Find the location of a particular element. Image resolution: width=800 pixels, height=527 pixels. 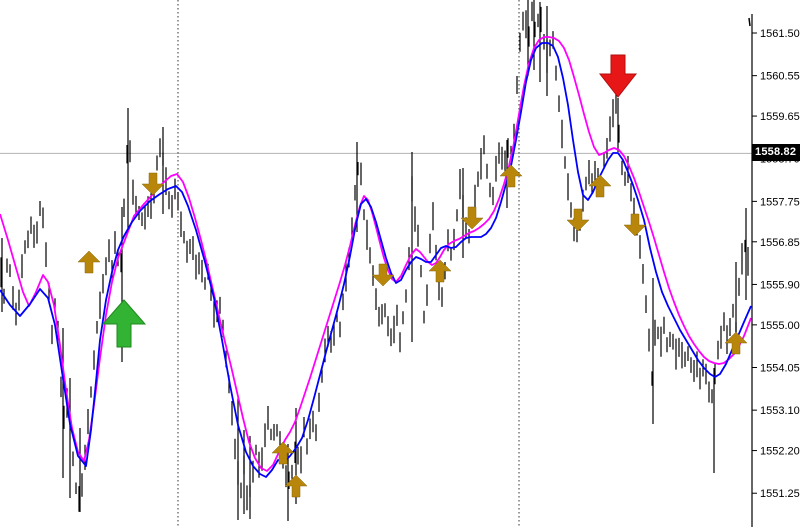

price-axis-label: 1561.50 is located at coordinates (780, 34).